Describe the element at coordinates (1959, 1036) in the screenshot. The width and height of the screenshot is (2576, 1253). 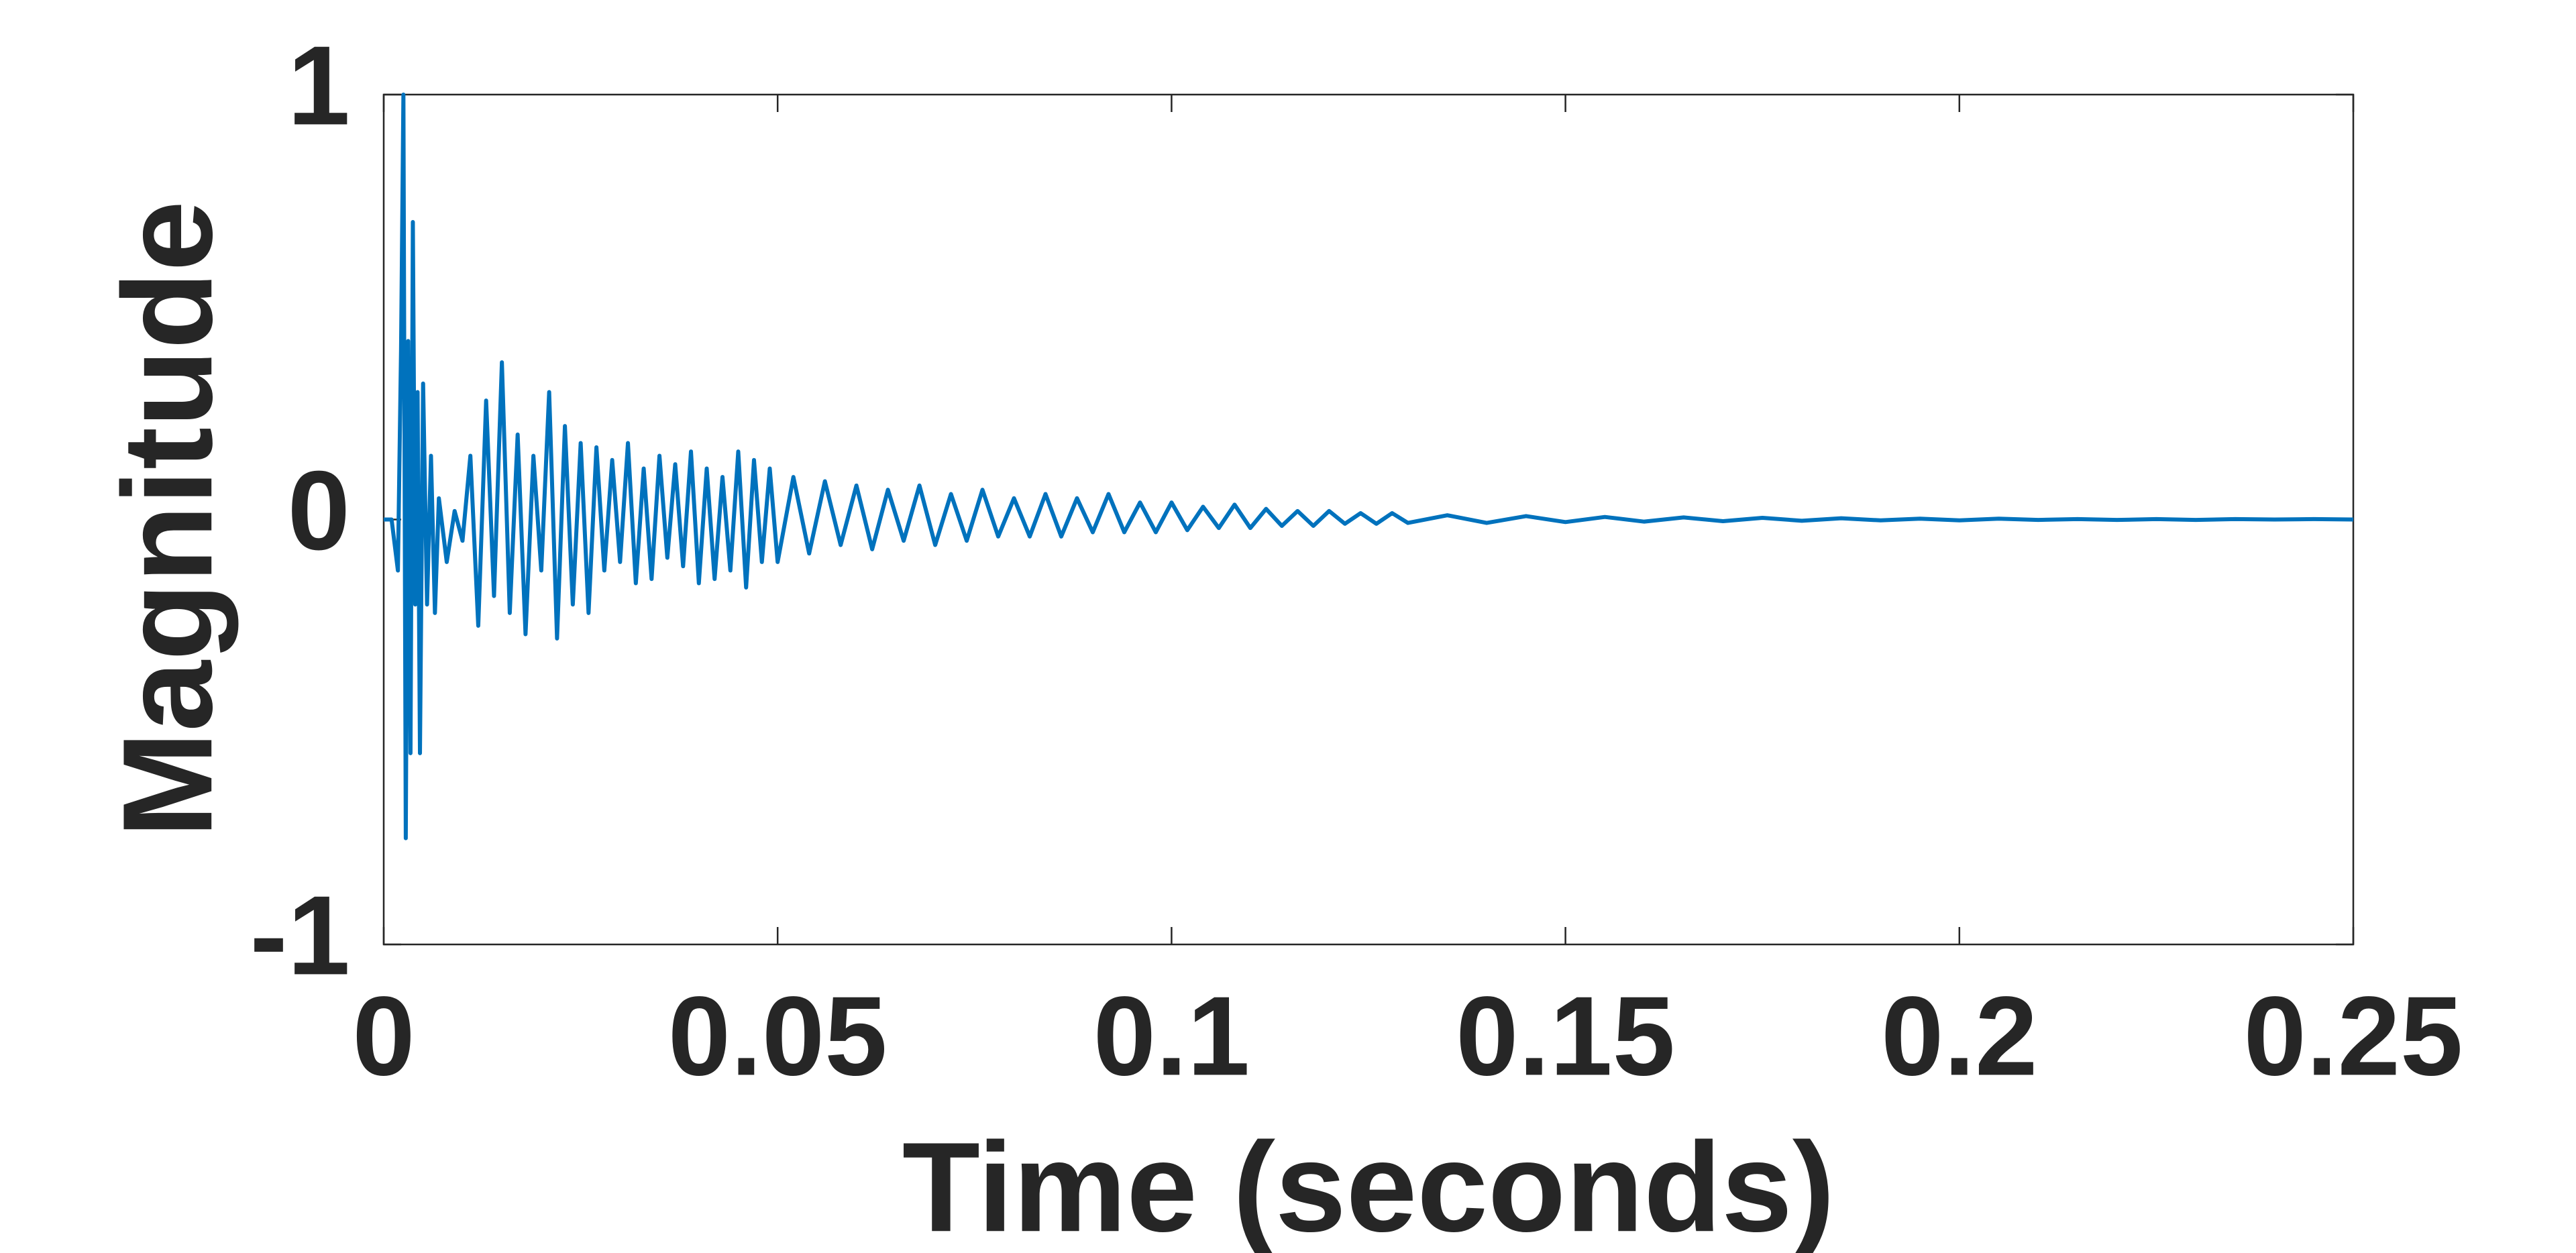
I see `x-tick-label: 0.2` at that location.